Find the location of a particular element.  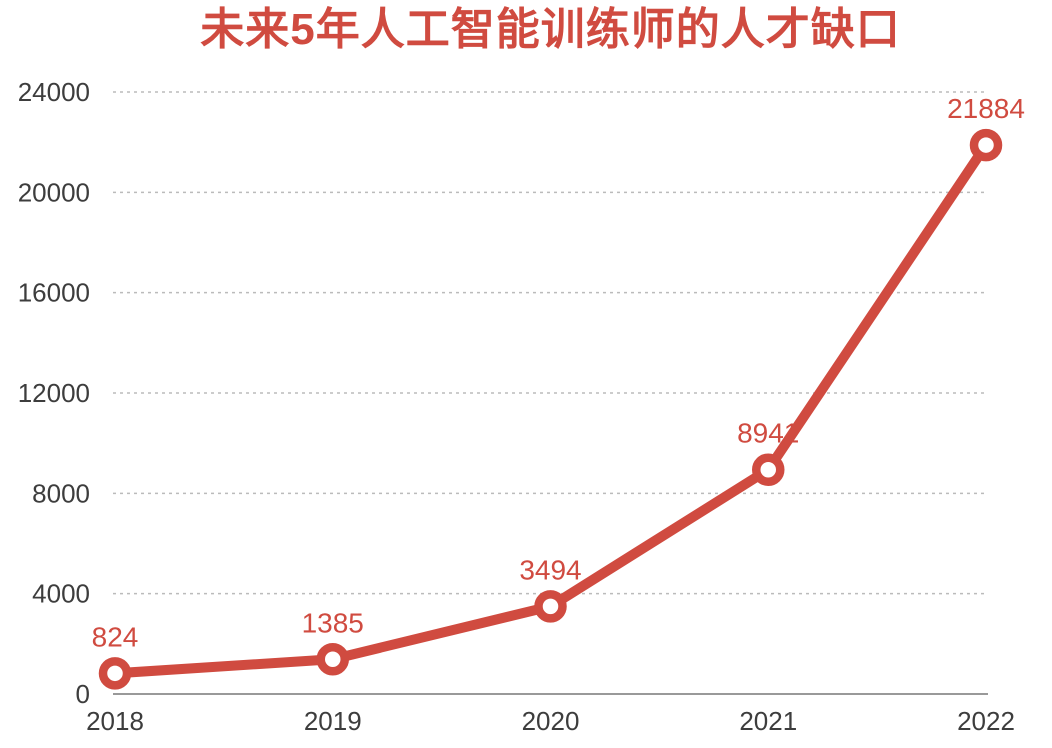

x-tick-label-2020: 2020 is located at coordinates (551, 721).